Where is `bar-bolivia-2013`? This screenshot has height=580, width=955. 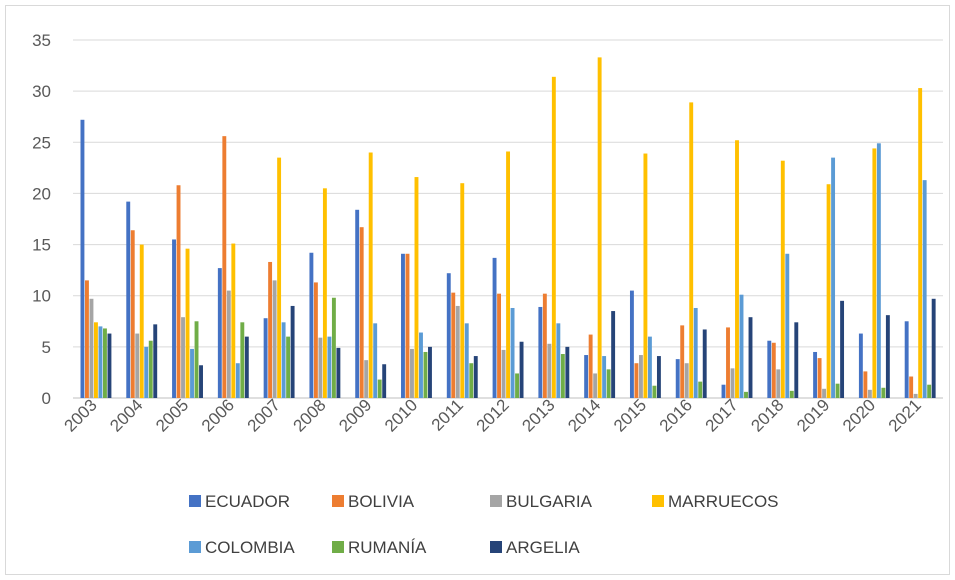 bar-bolivia-2013 is located at coordinates (544, 345).